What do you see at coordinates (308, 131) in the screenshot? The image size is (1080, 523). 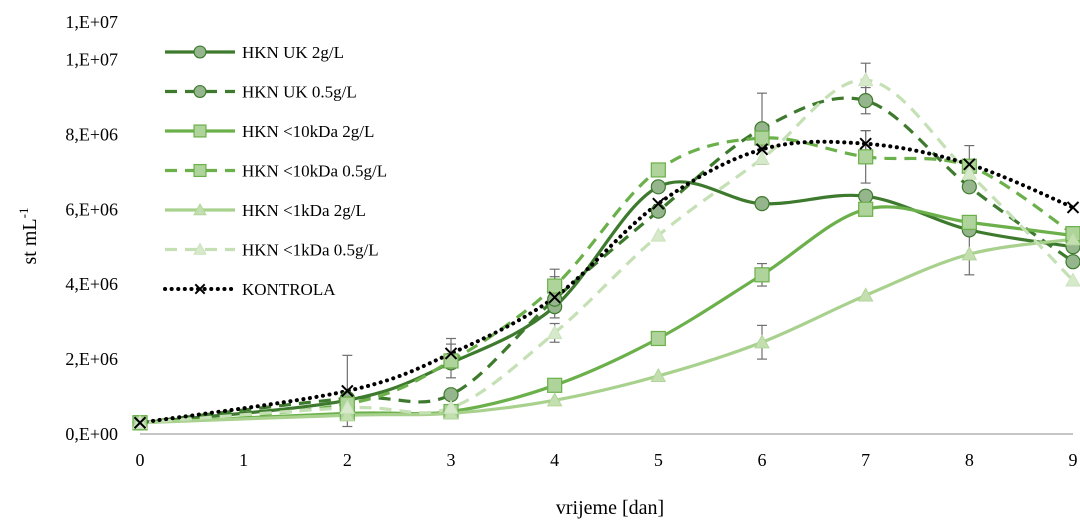 I see `legend-label: HKN <10kDa 2g/L` at bounding box center [308, 131].